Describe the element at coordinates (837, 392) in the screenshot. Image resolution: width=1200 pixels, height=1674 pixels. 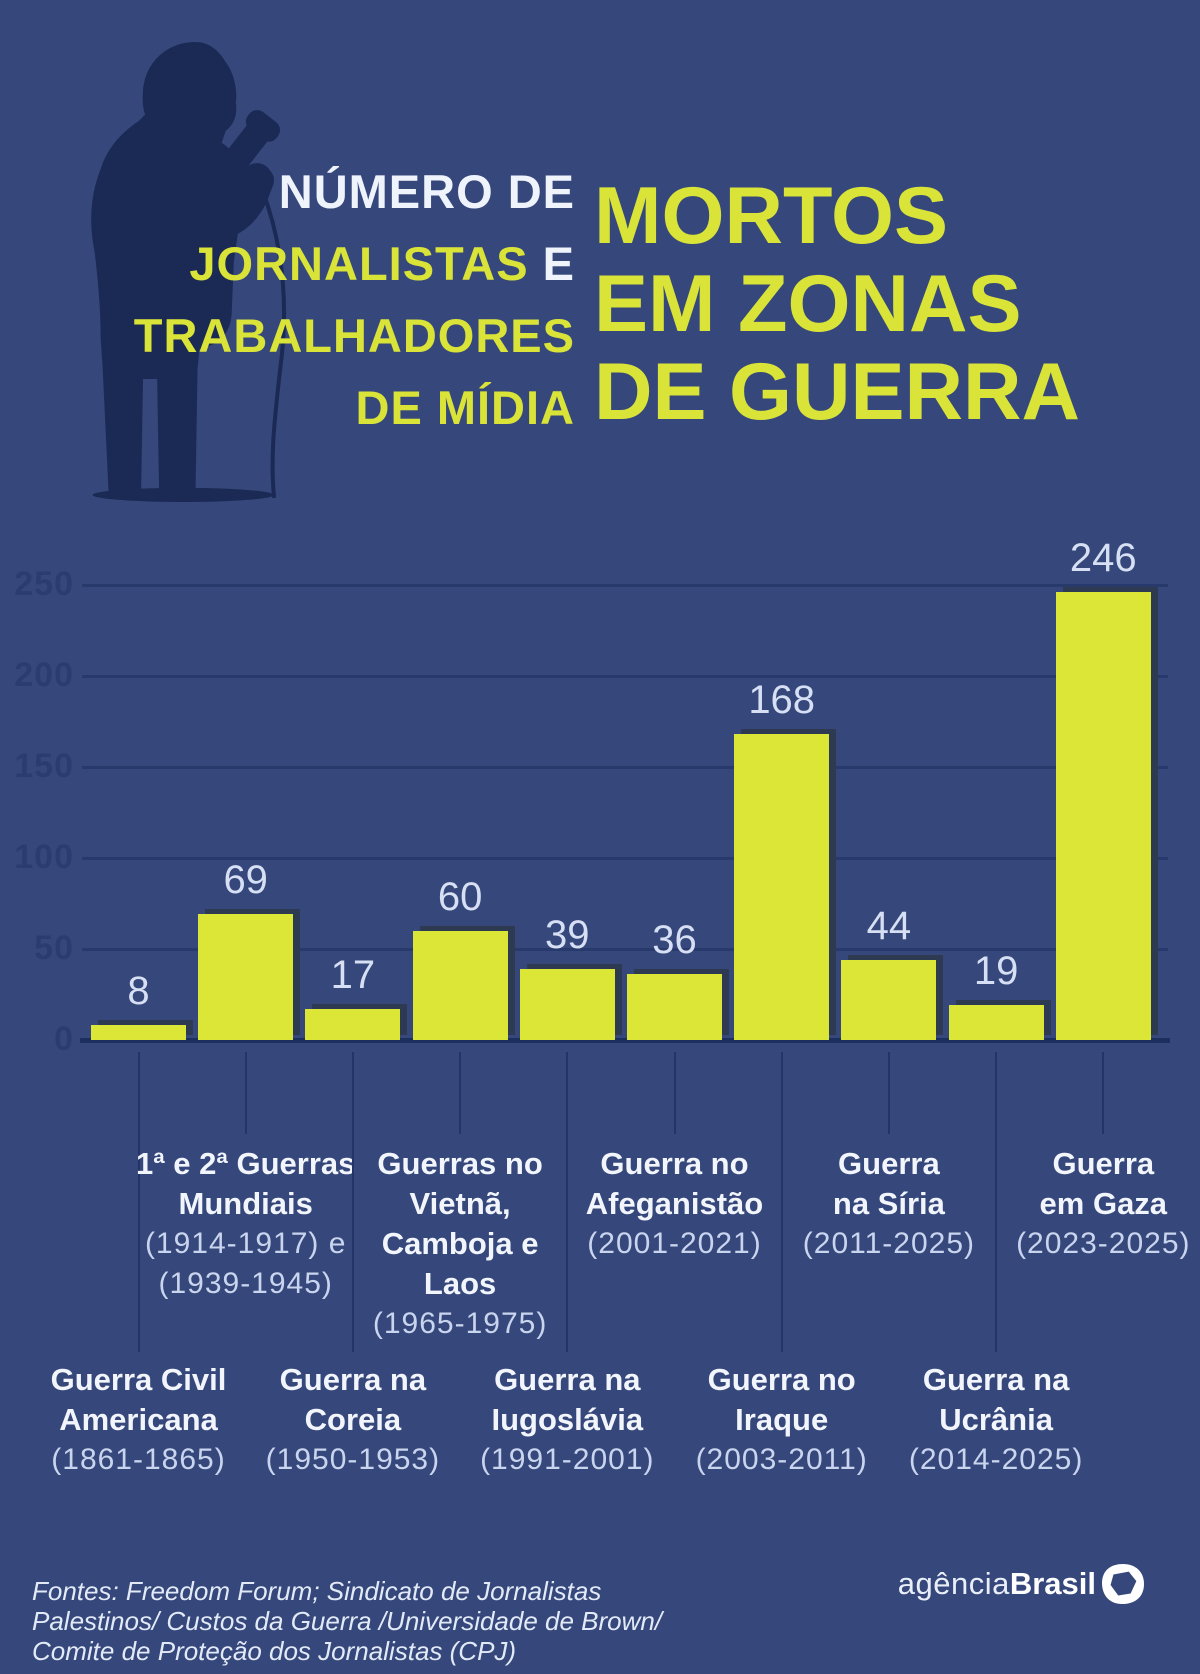
I see `title-line-3: DE GUERRA` at that location.